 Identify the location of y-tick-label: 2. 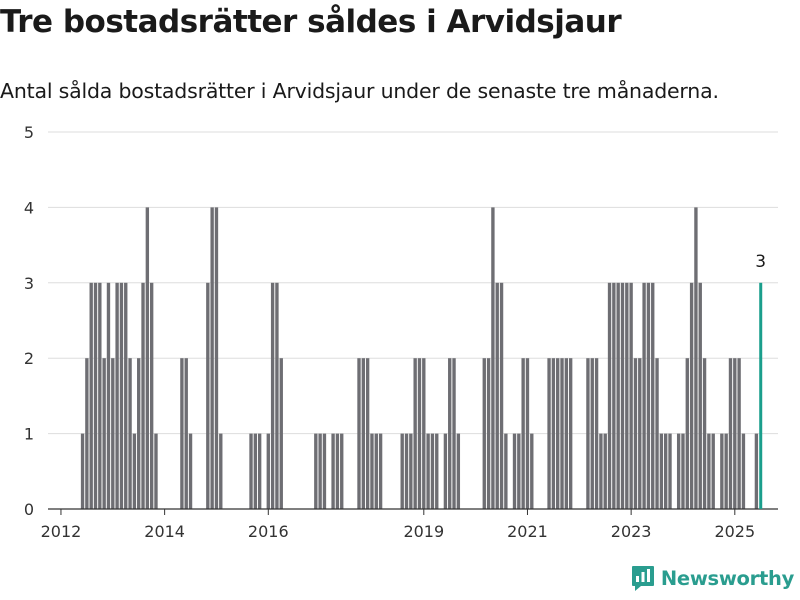
(29, 358).